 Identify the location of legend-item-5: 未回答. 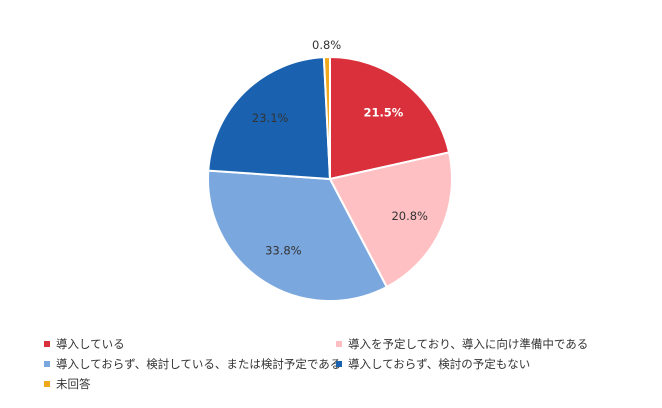
(67, 384).